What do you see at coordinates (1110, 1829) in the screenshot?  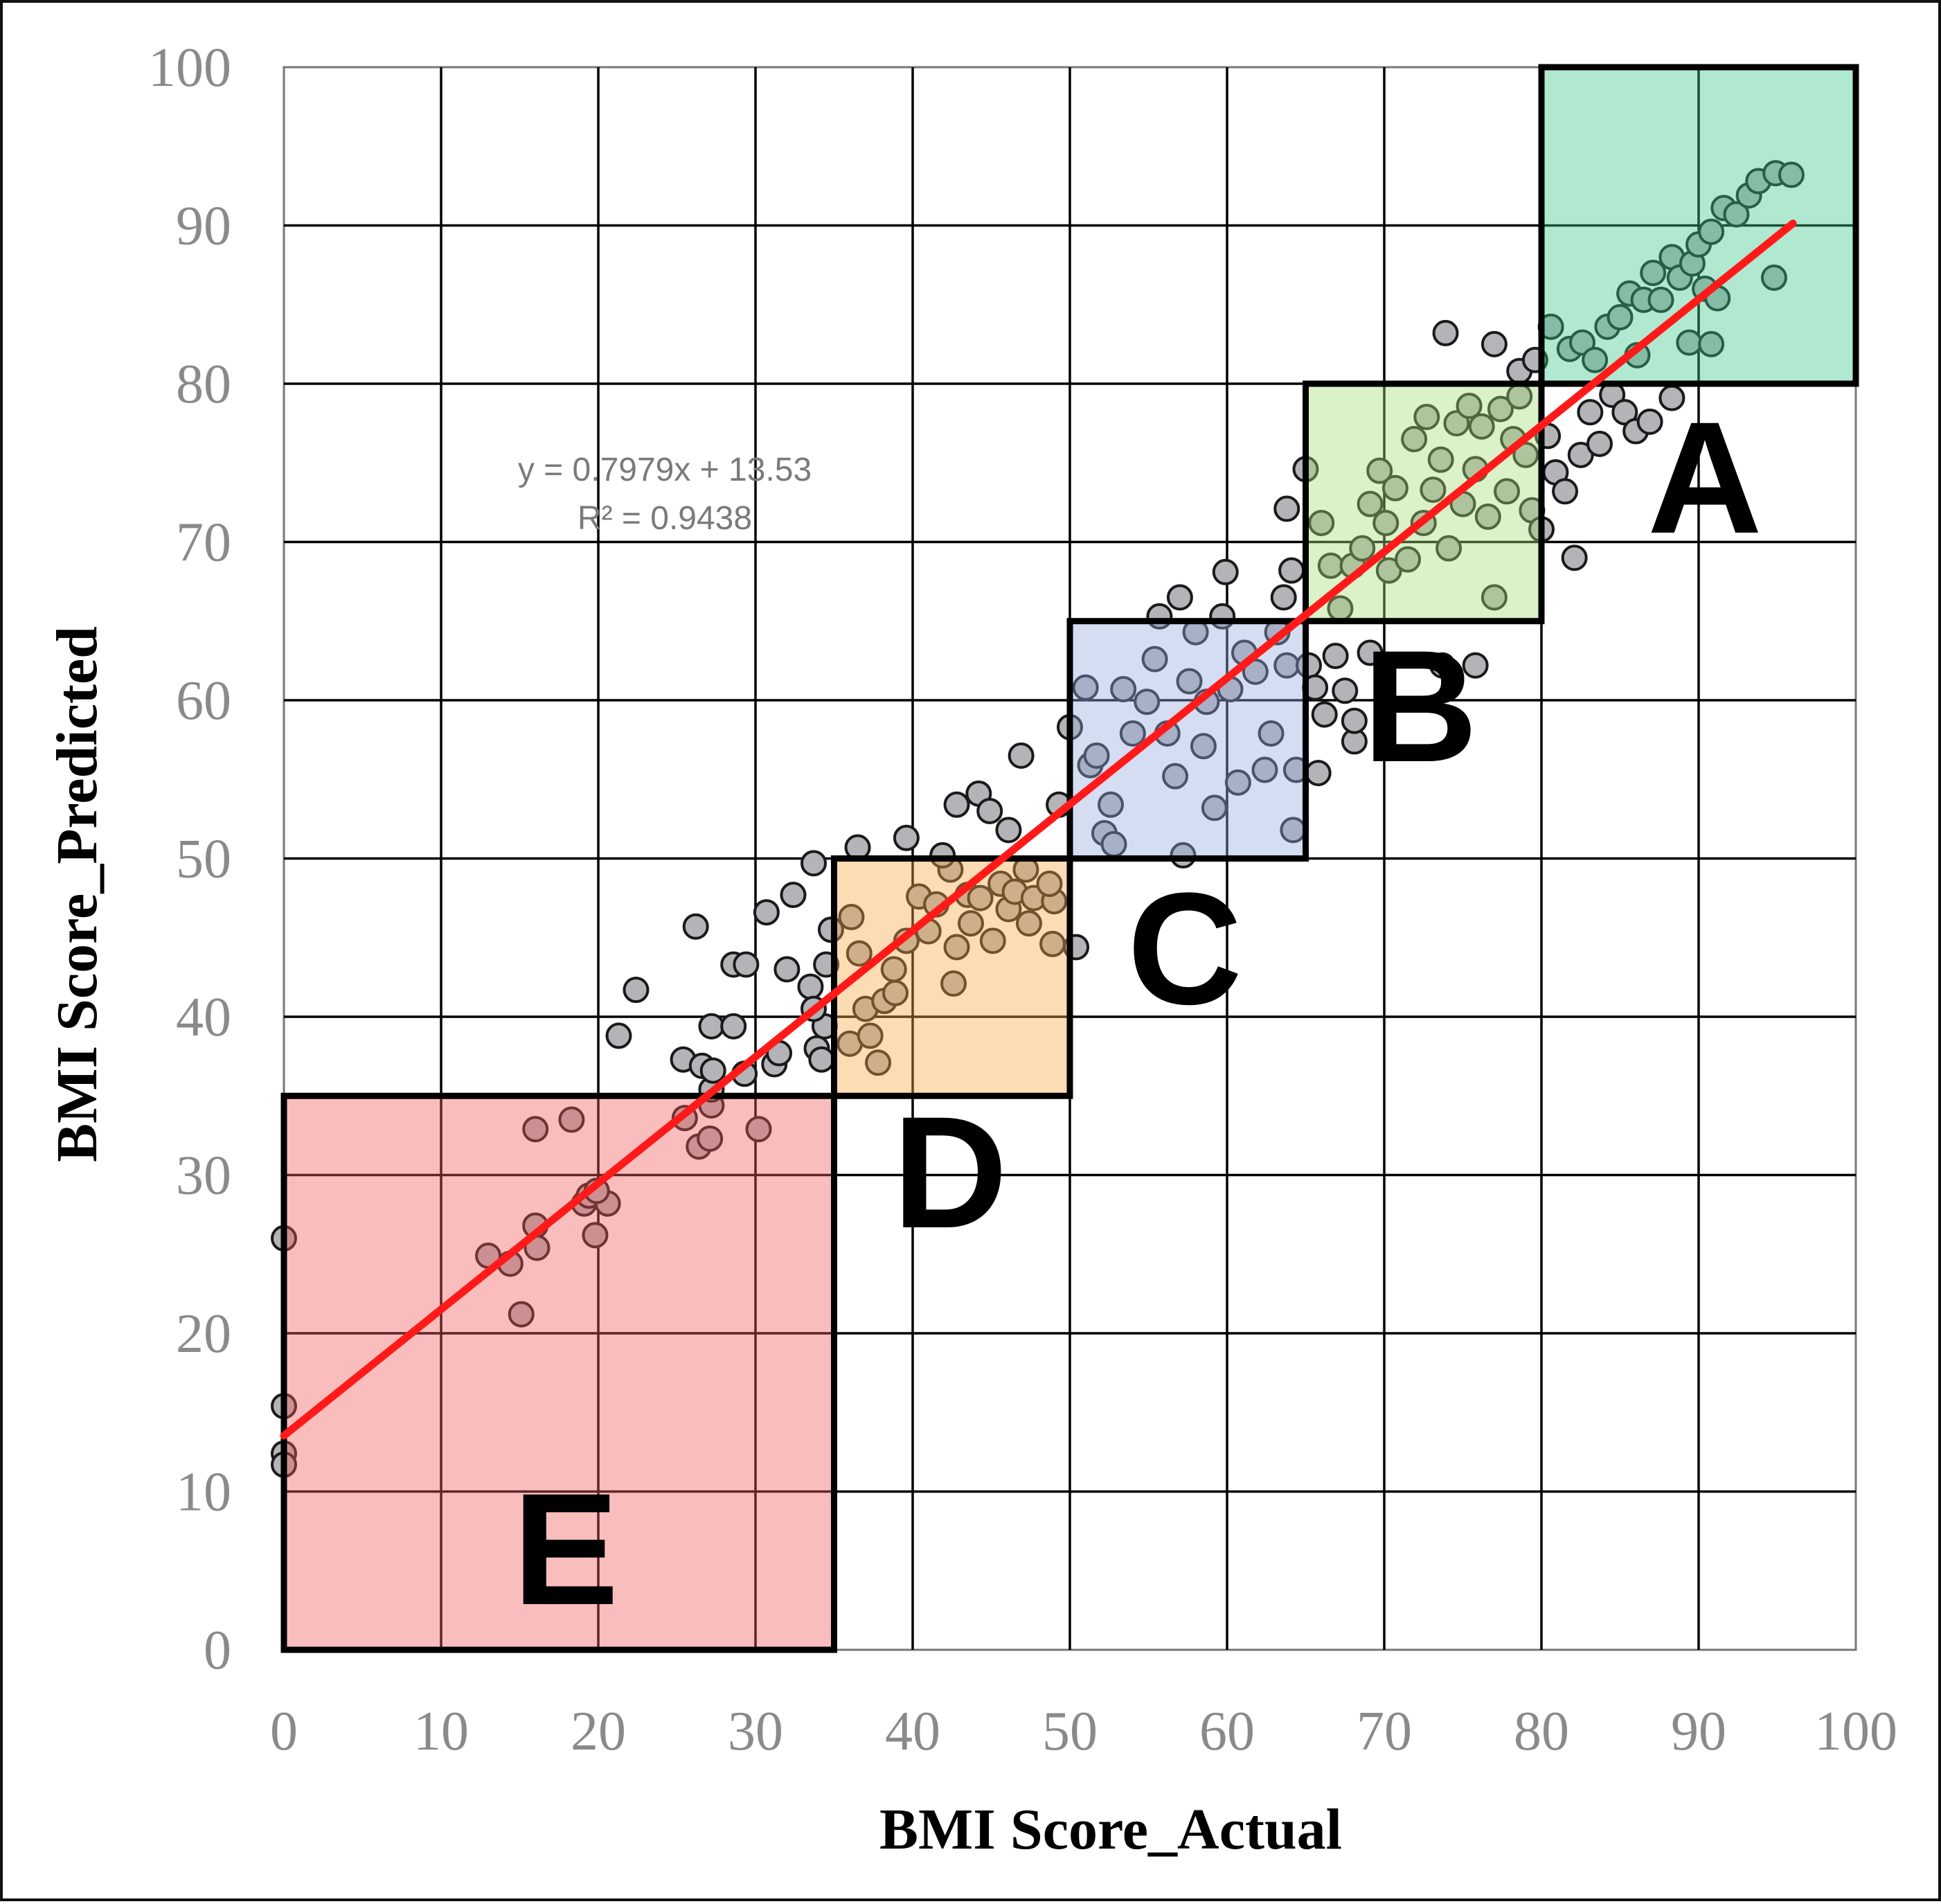 I see `x-axis-title: BMI Score_Actual` at bounding box center [1110, 1829].